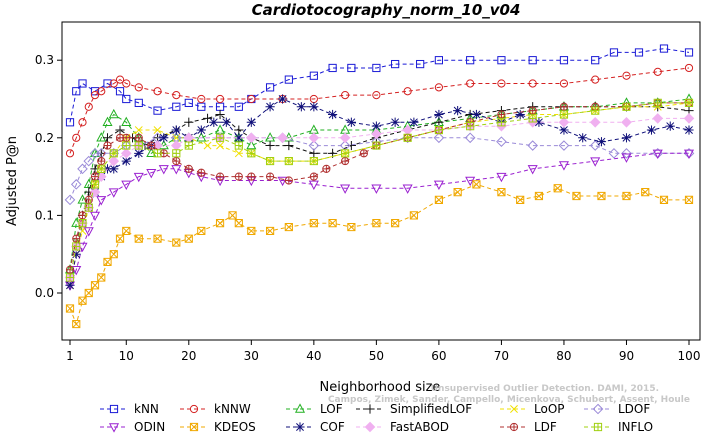  I want to click on legend-marker-cof, so click(300, 427).